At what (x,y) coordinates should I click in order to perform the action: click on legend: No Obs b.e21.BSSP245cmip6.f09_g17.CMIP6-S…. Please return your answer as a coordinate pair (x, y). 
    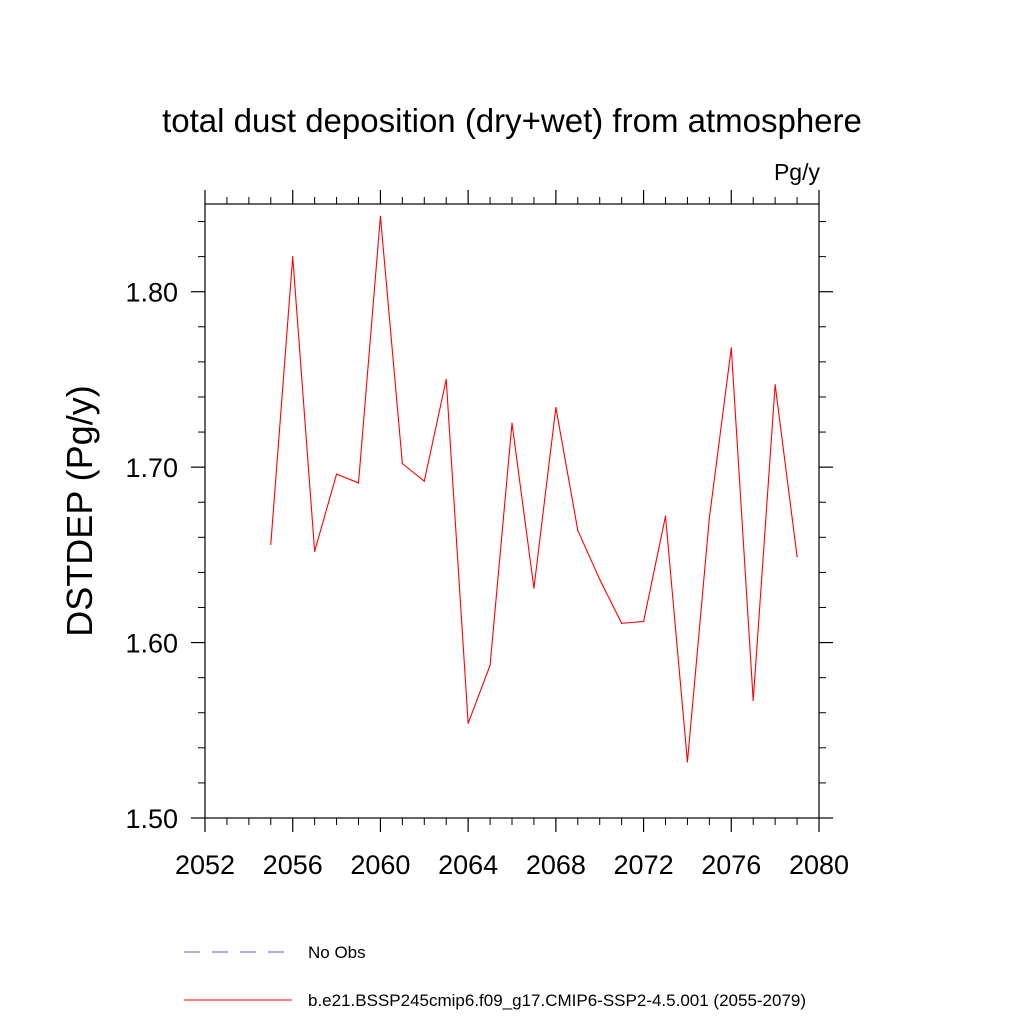
    Looking at the image, I should click on (495, 976).